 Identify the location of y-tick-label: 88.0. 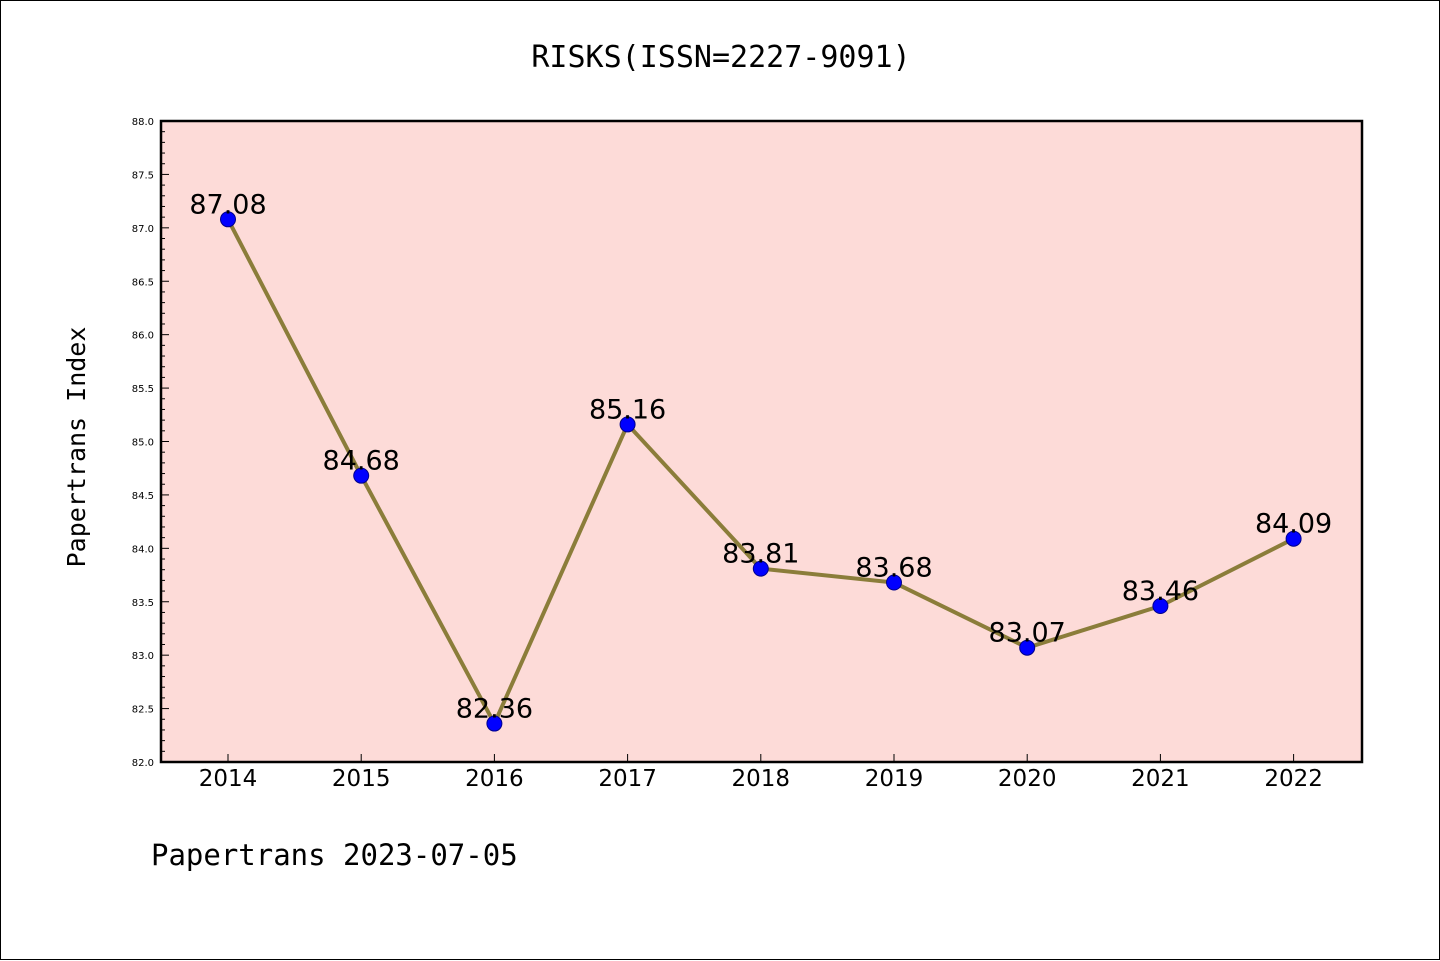
(143, 122).